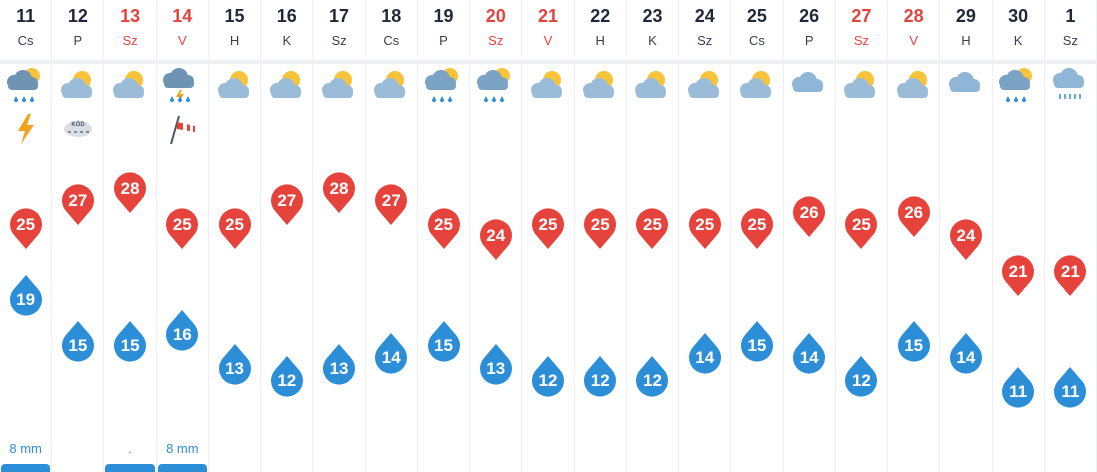  Describe the element at coordinates (339, 236) in the screenshot. I see `day-column: 17 Sz 28 13` at that location.